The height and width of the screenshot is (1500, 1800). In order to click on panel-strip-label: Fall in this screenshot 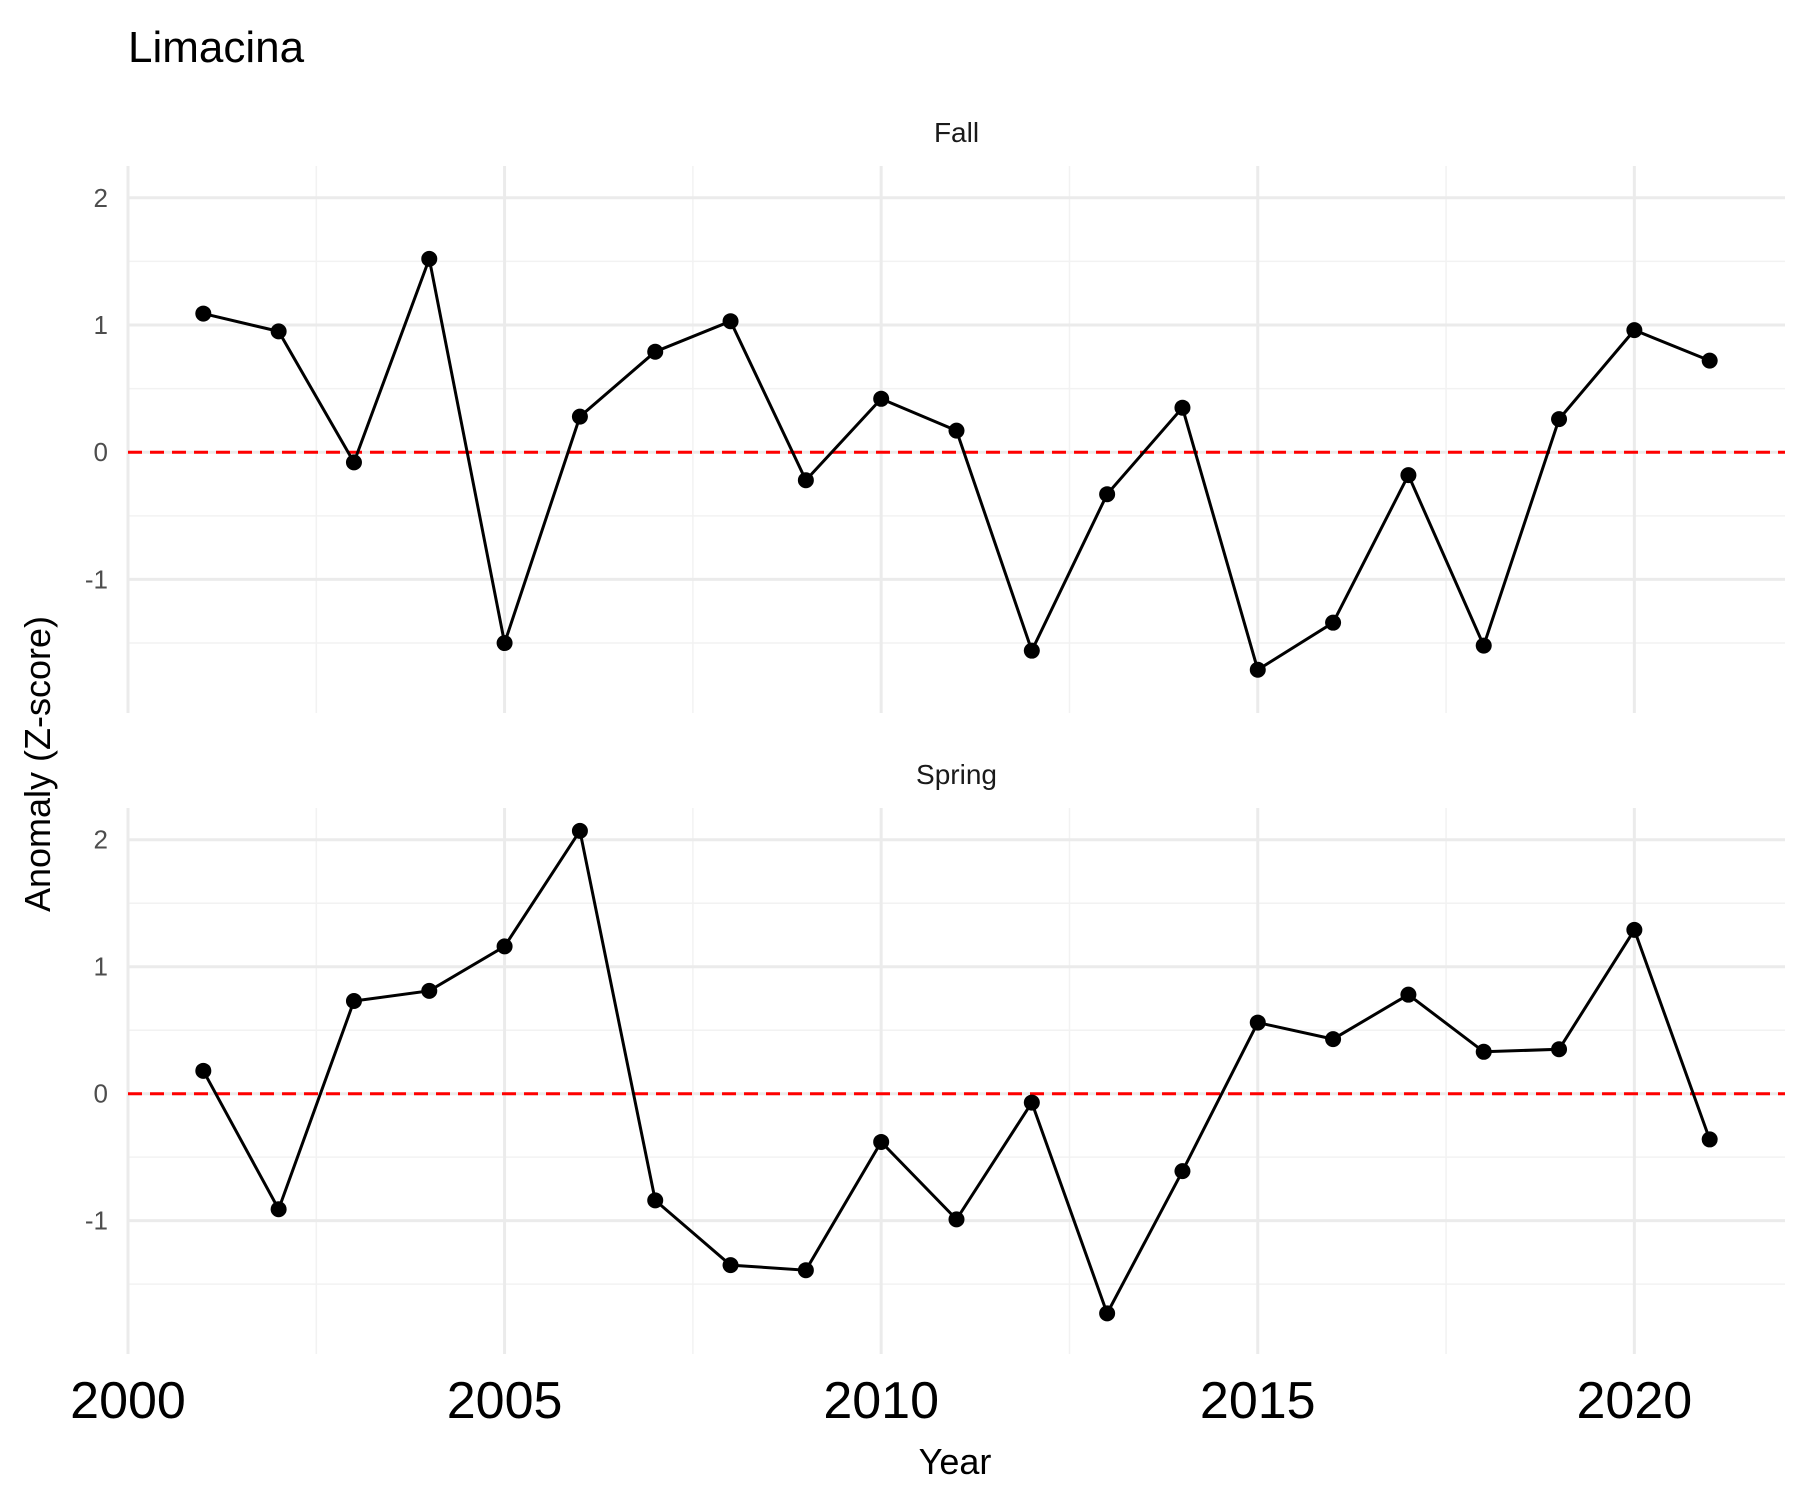, I will do `click(956, 132)`.